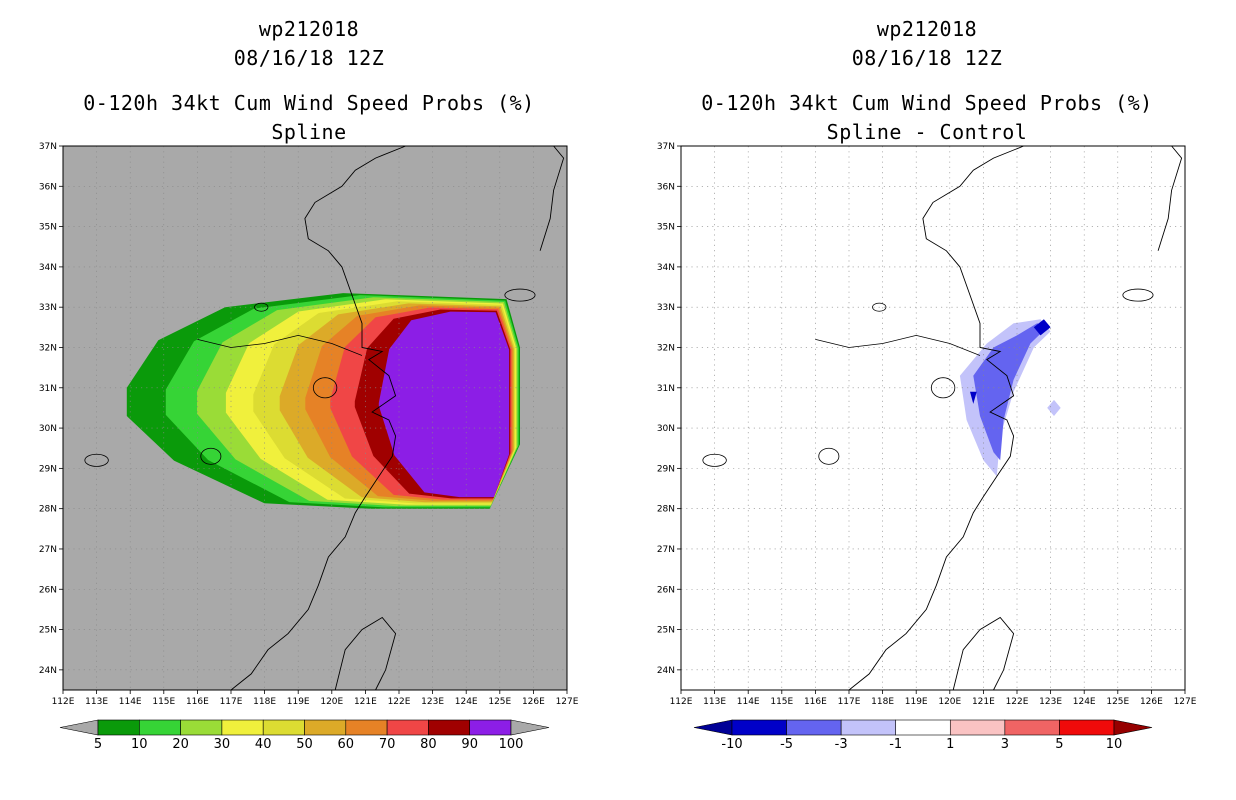  I want to click on x-tick-label: 127E, so click(1185, 702).